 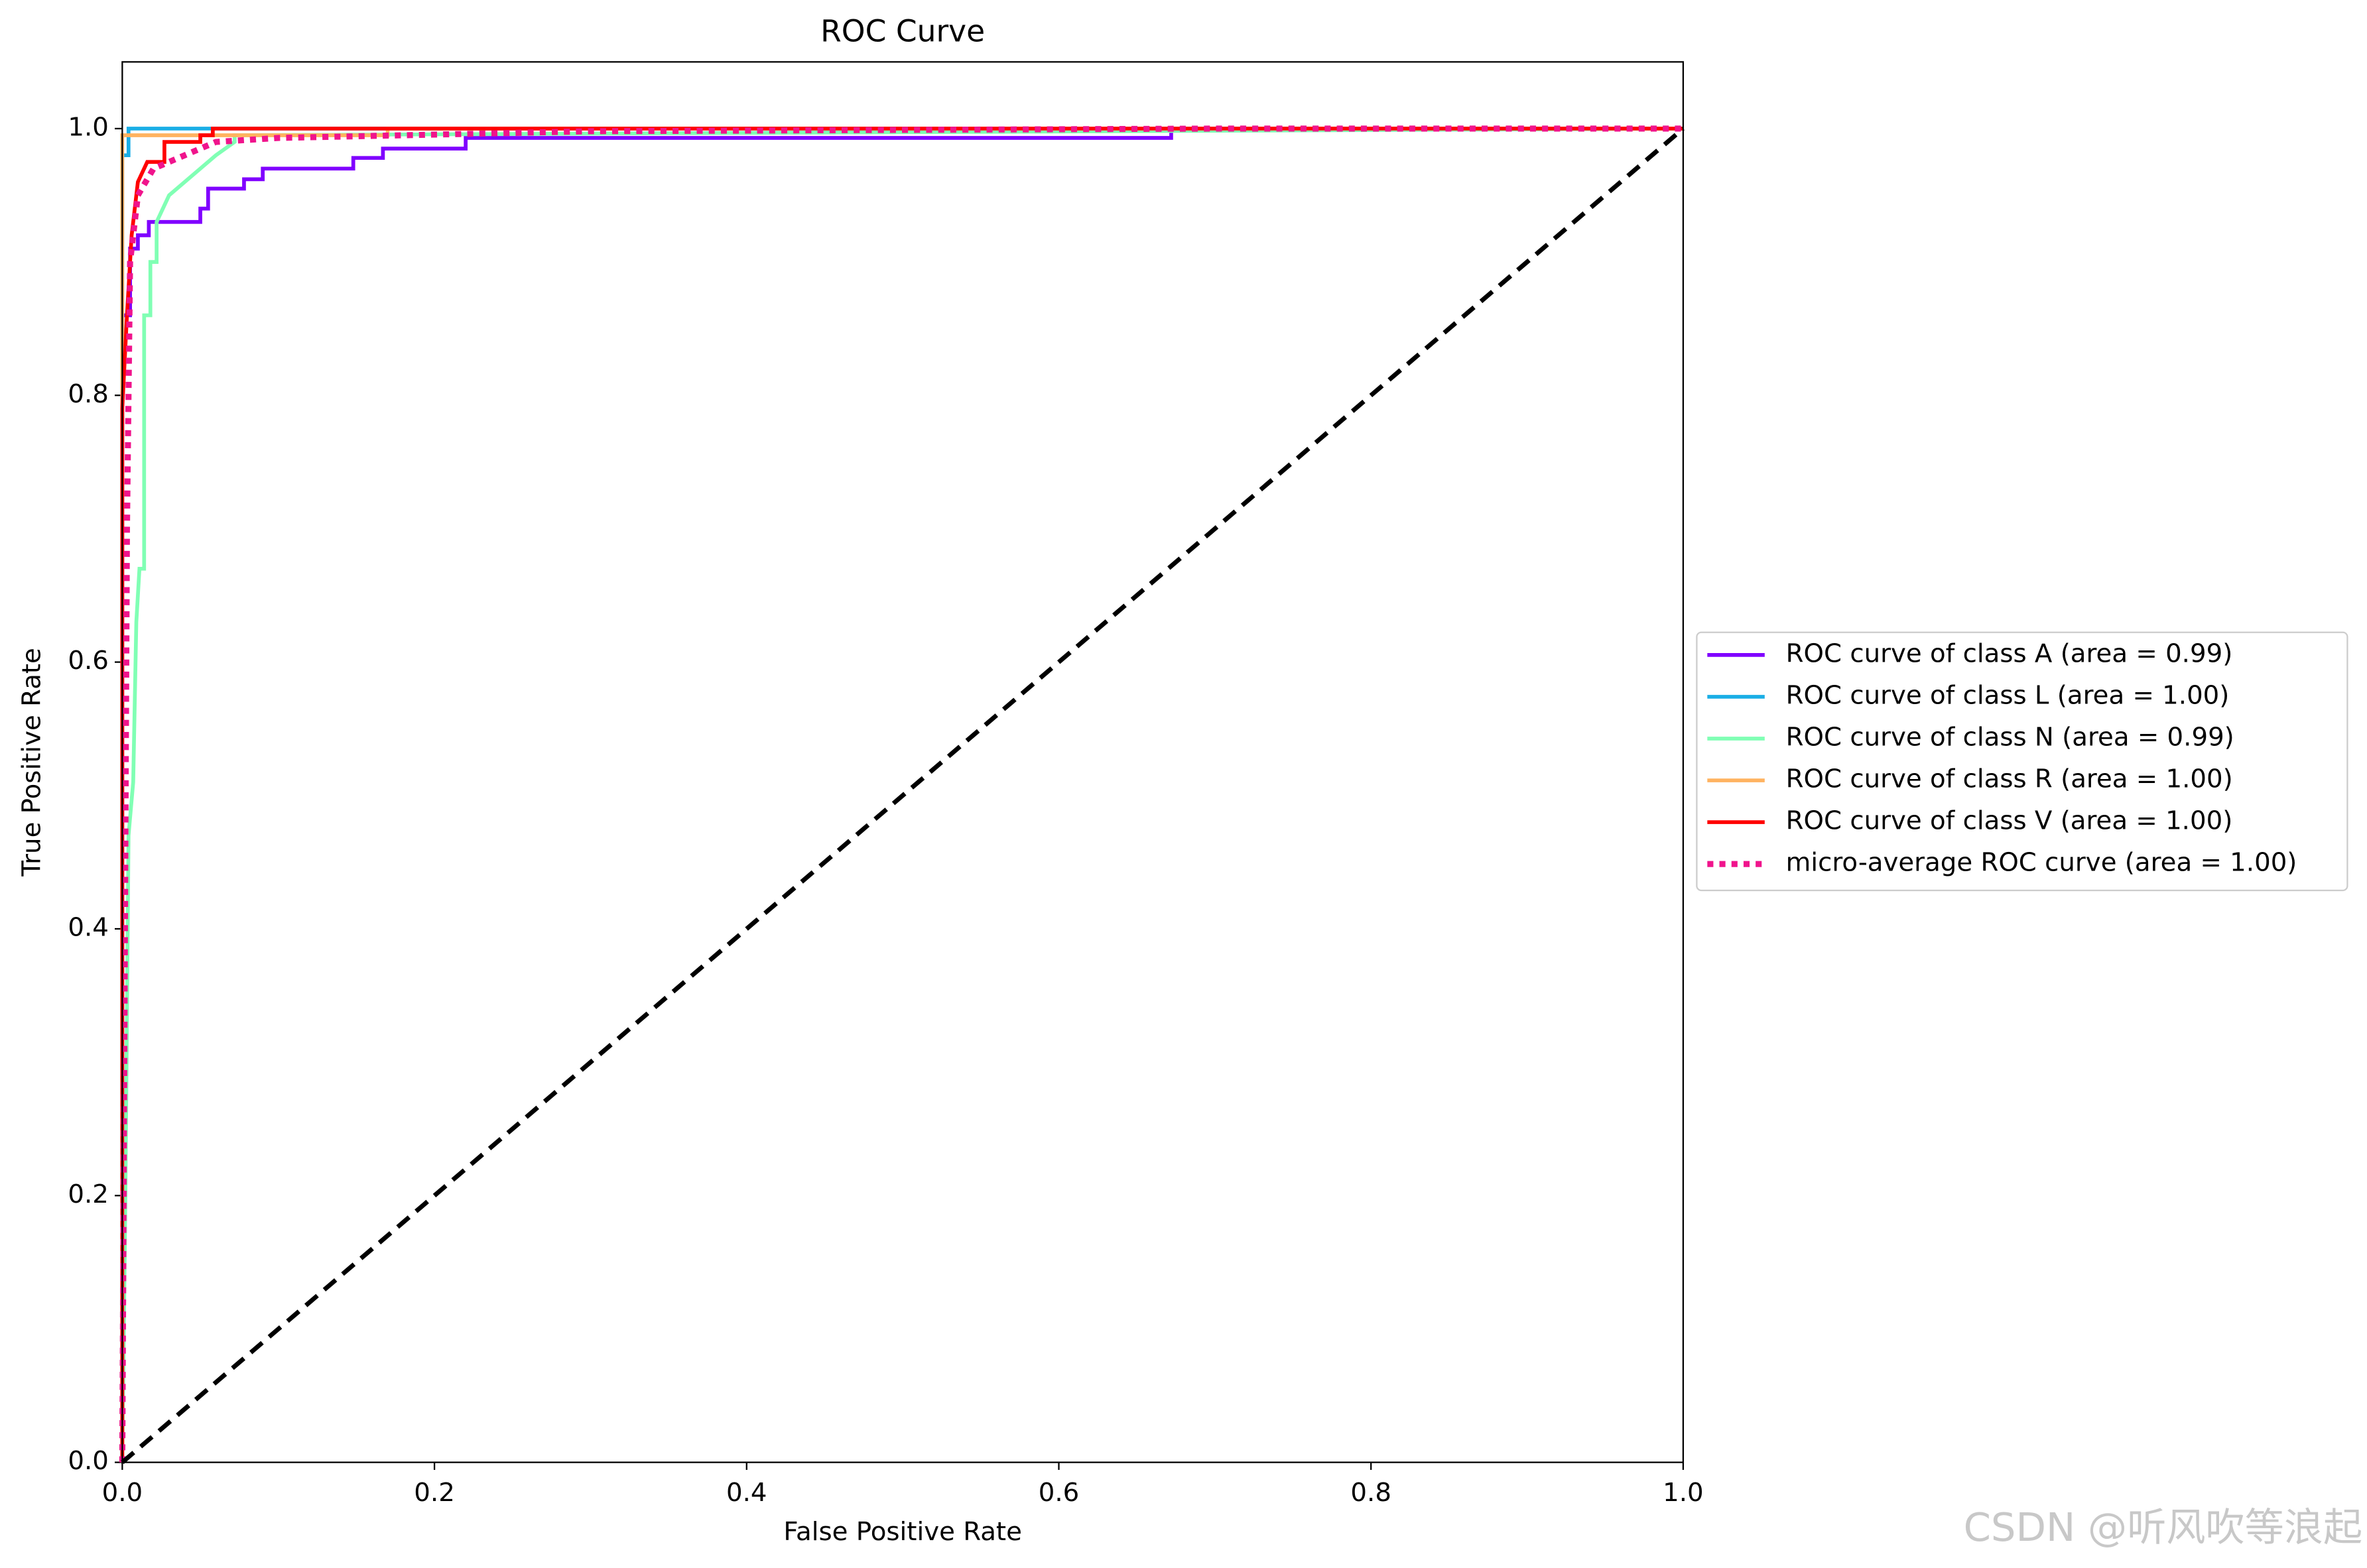 What do you see at coordinates (2008, 695) in the screenshot?
I see `legend-label: ROC curve of class L (area = 1.00)` at bounding box center [2008, 695].